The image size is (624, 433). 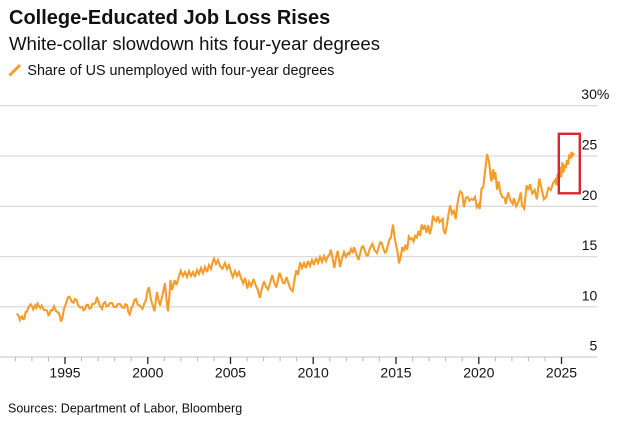 I want to click on svg-text: 2025, so click(x=561, y=373).